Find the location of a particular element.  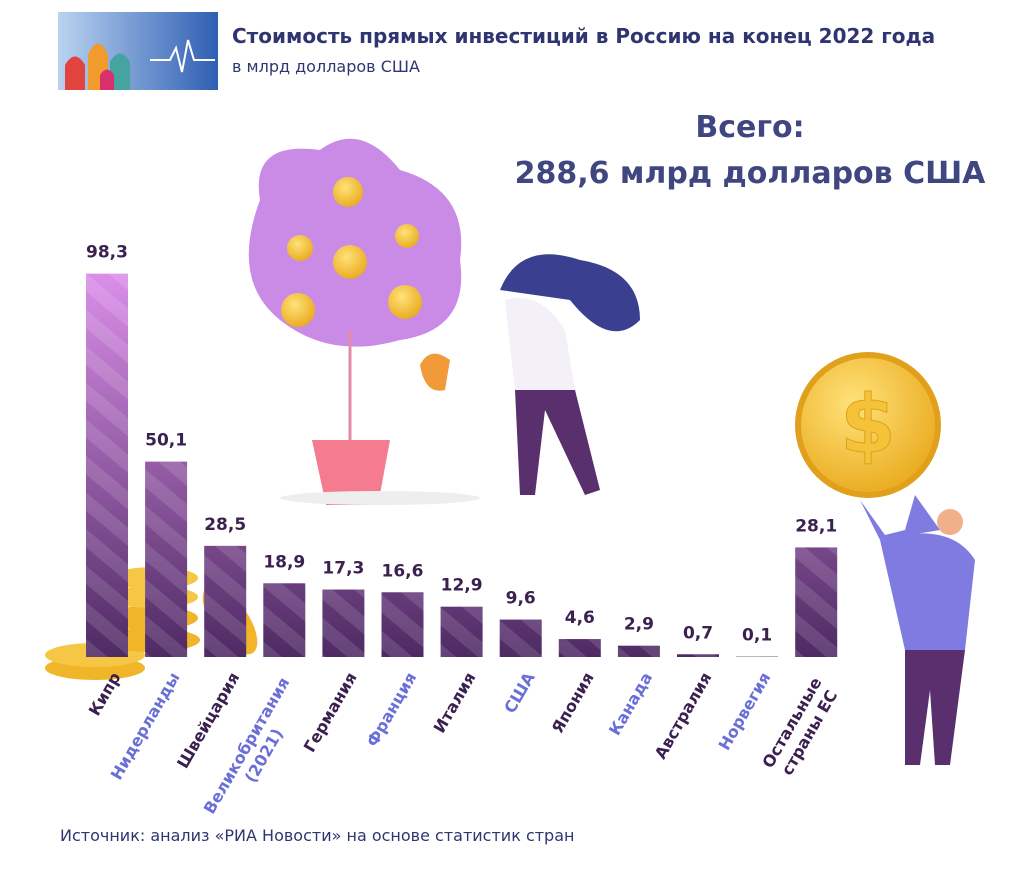

value-label: 12,9 is located at coordinates (462, 586).